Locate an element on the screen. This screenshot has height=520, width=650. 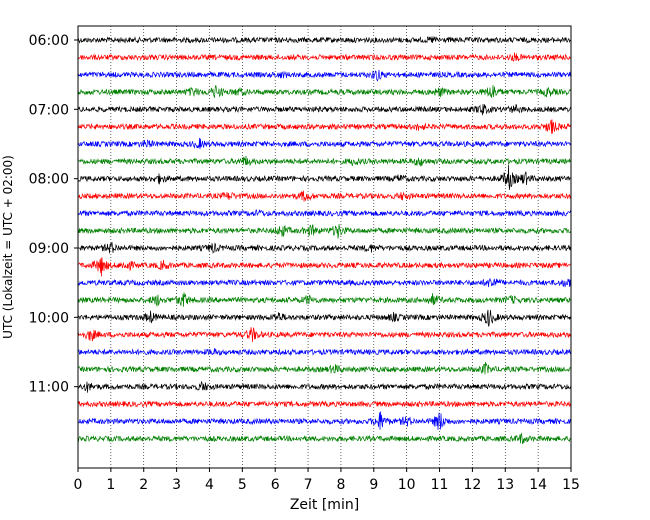
x-tick-label: 15 is located at coordinates (571, 485).